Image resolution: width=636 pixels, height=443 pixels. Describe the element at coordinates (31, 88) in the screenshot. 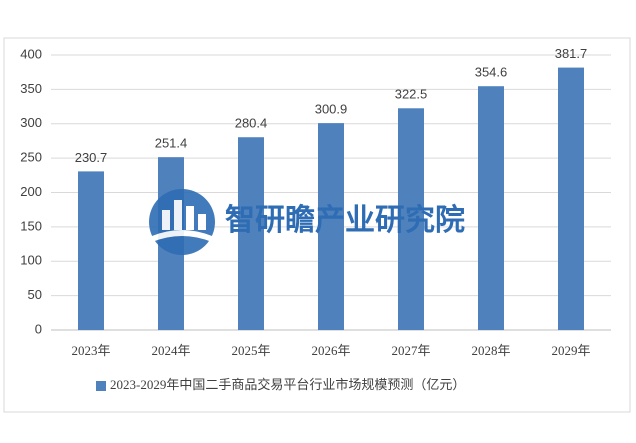

I see `y-tick-label: 350` at that location.